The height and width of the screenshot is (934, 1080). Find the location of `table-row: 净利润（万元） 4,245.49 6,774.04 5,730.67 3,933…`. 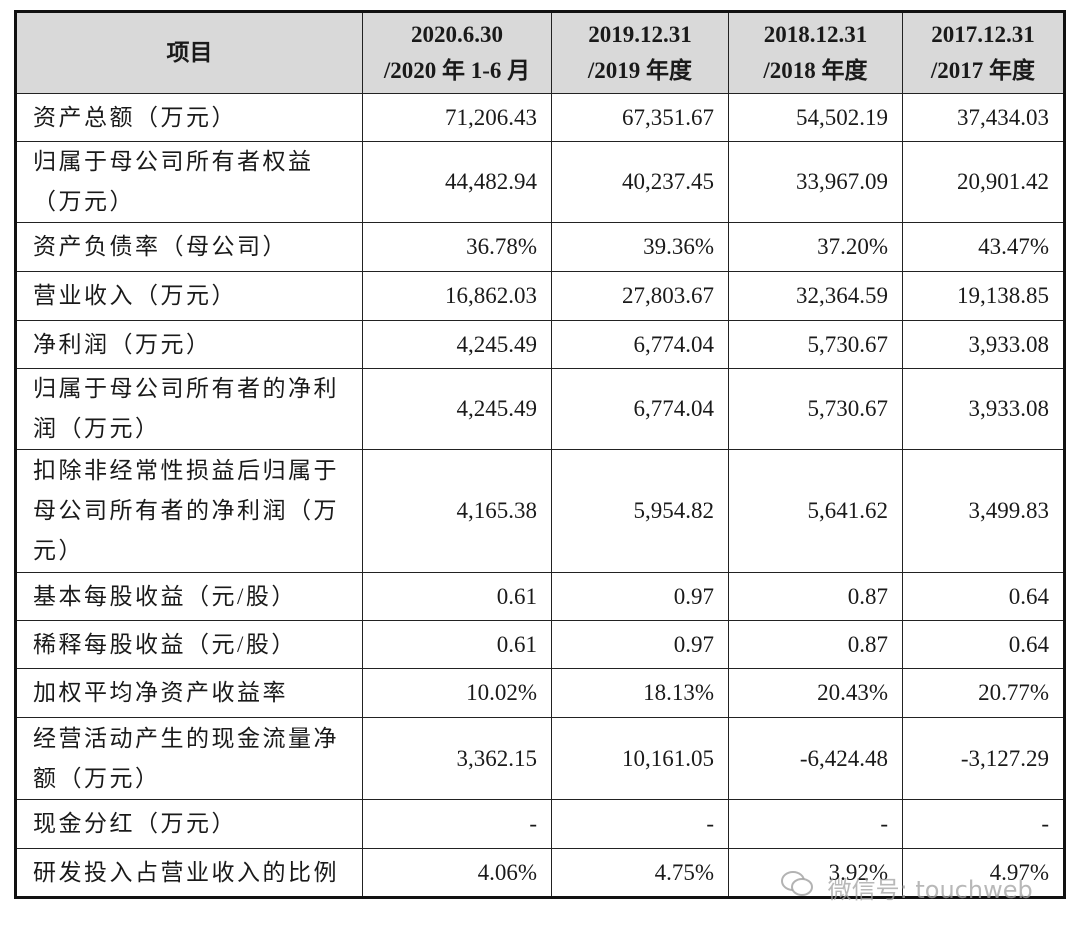

table-row: 净利润（万元） 4,245.49 6,774.04 5,730.67 3,933… is located at coordinates (540, 344).